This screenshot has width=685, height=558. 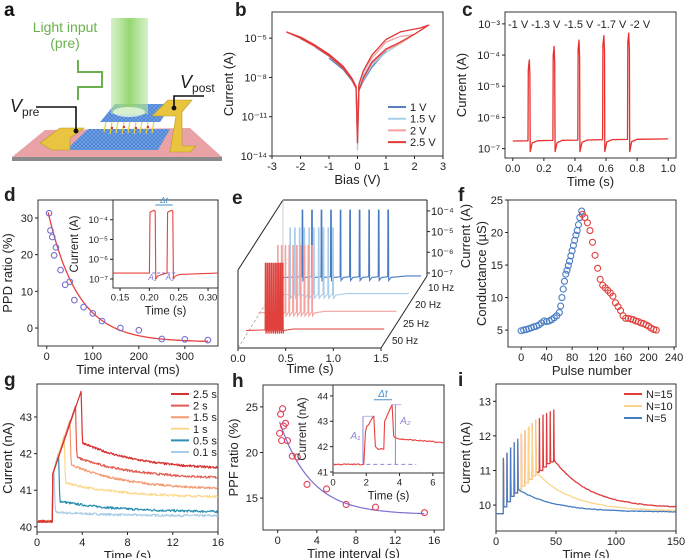 I want to click on y-tick-label: 10⁻¹⁴, so click(x=254, y=157).